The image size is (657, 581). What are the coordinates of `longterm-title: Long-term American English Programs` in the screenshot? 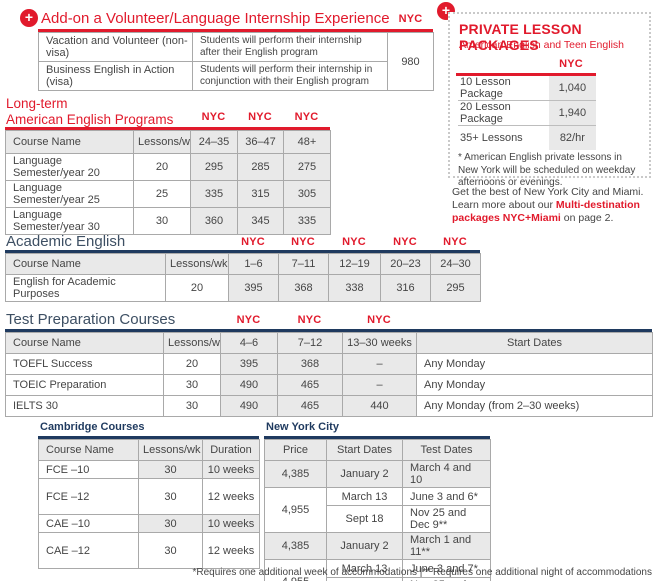 It's located at (89, 111).